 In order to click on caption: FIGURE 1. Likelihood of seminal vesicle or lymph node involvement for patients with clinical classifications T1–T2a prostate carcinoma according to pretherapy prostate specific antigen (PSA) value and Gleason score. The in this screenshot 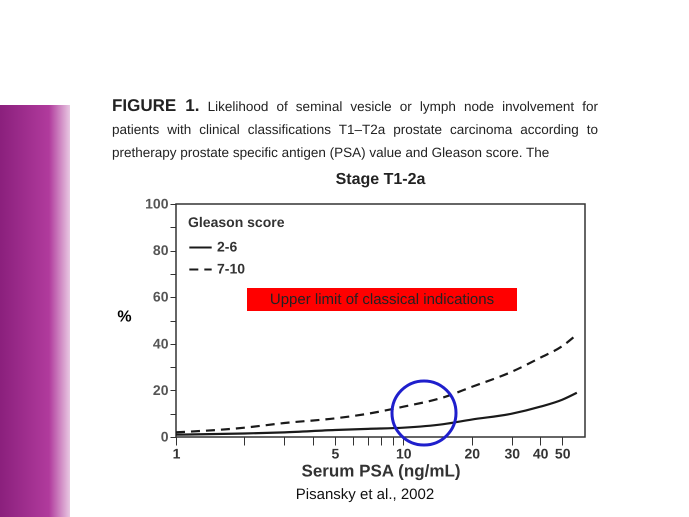, I will do `click(355, 128)`.